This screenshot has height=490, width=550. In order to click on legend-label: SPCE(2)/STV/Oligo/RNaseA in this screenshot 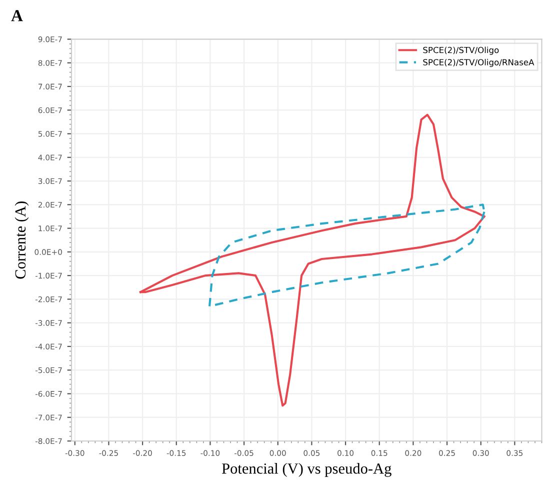, I will do `click(478, 62)`.